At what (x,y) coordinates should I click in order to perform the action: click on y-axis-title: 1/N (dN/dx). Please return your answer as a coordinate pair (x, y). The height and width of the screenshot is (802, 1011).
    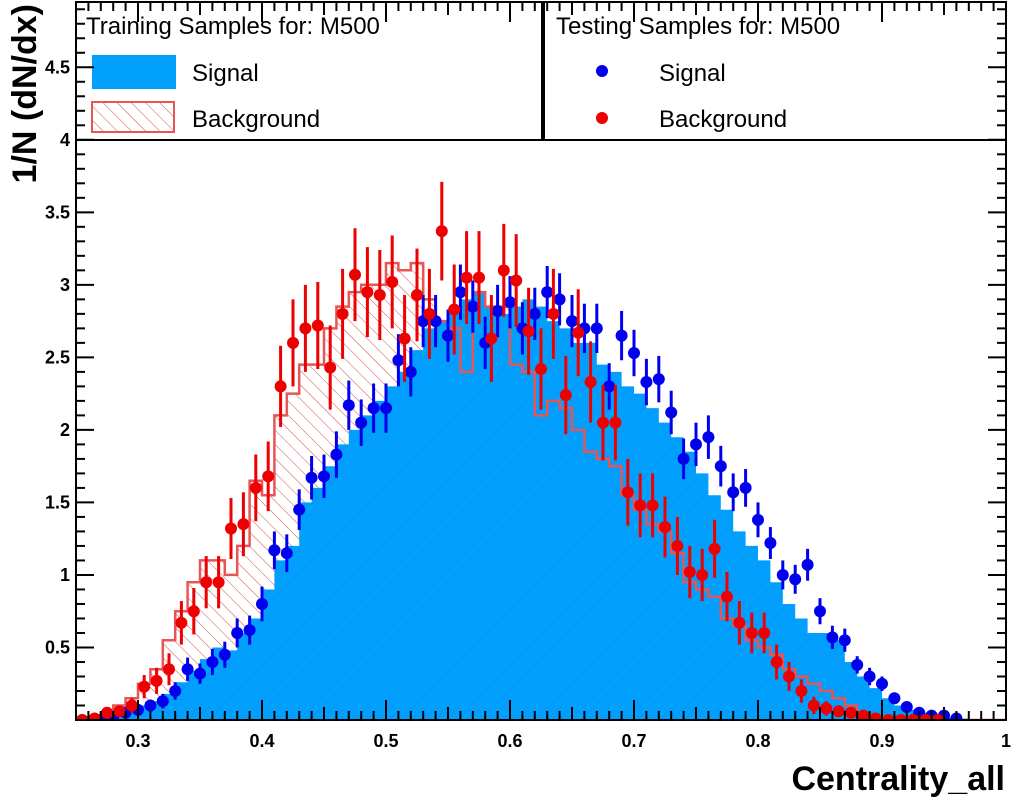
    Looking at the image, I should click on (25, 93).